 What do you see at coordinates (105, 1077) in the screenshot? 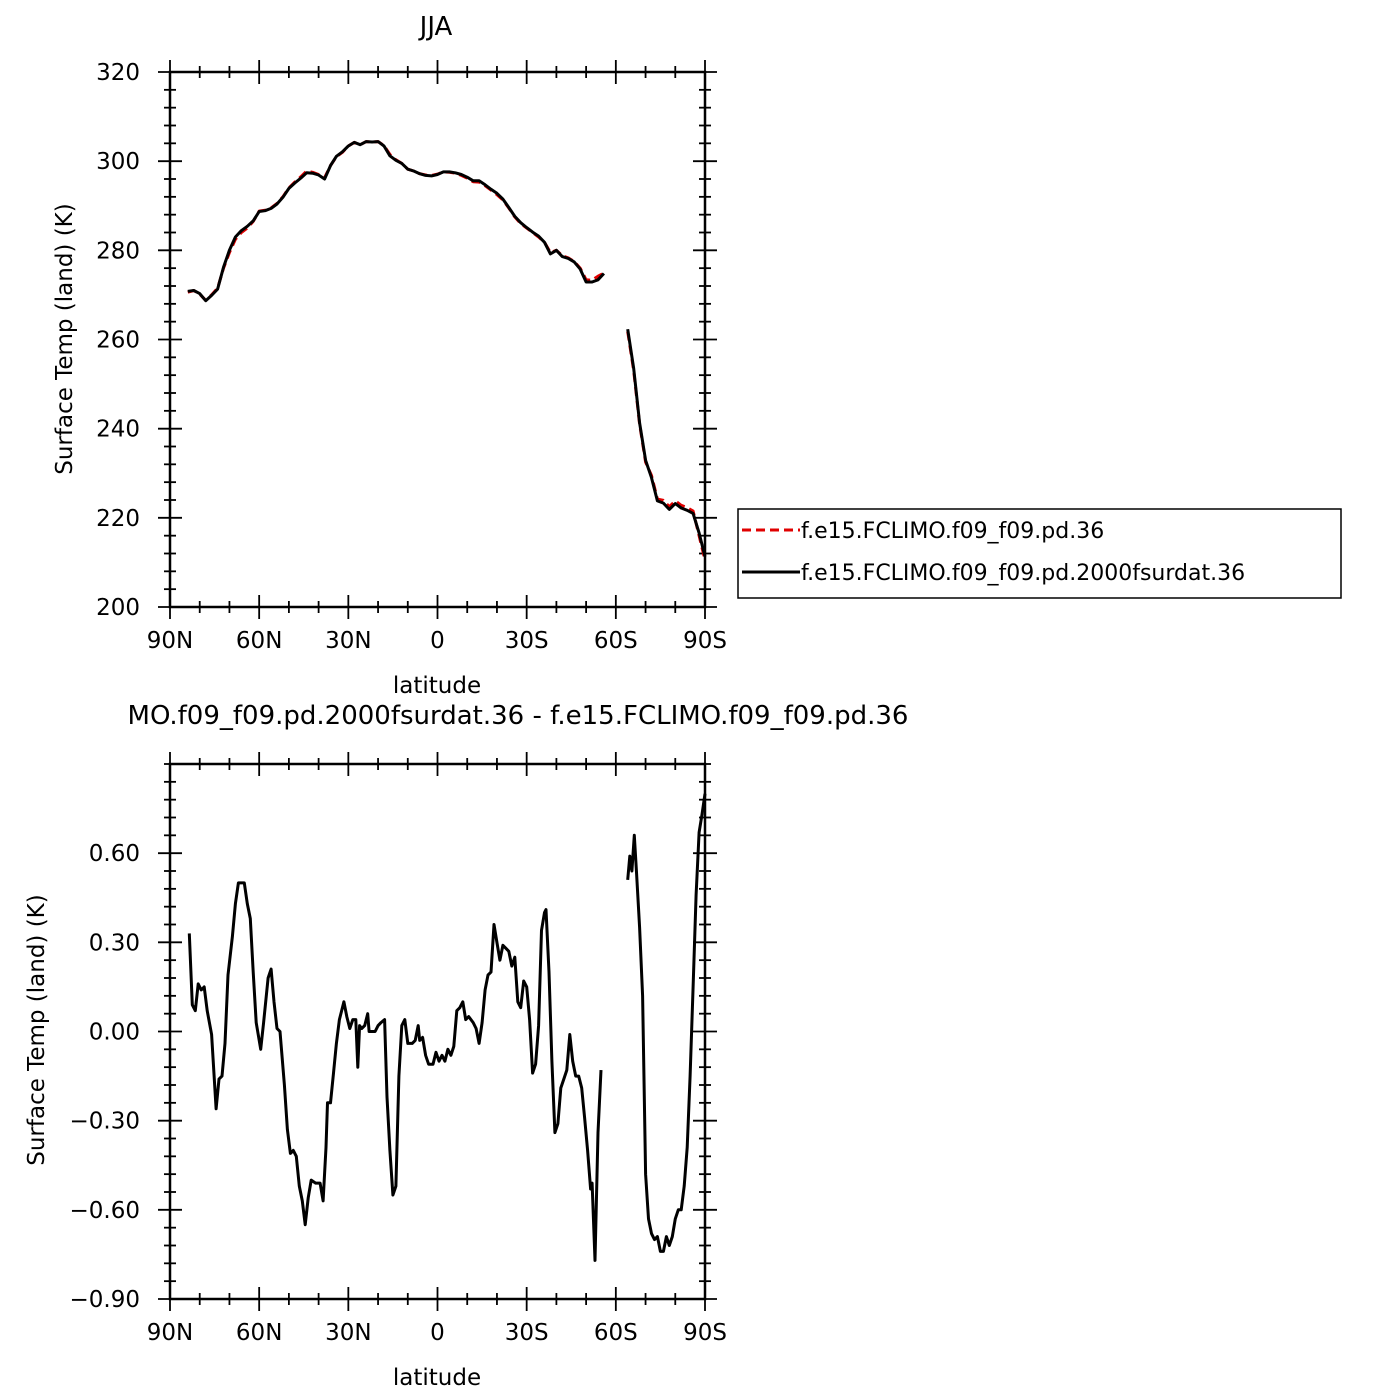
I see `bottom-y-tick-labels: −0.90 −0.60 −0.30 0.00 0.30 0.60` at bounding box center [105, 1077].